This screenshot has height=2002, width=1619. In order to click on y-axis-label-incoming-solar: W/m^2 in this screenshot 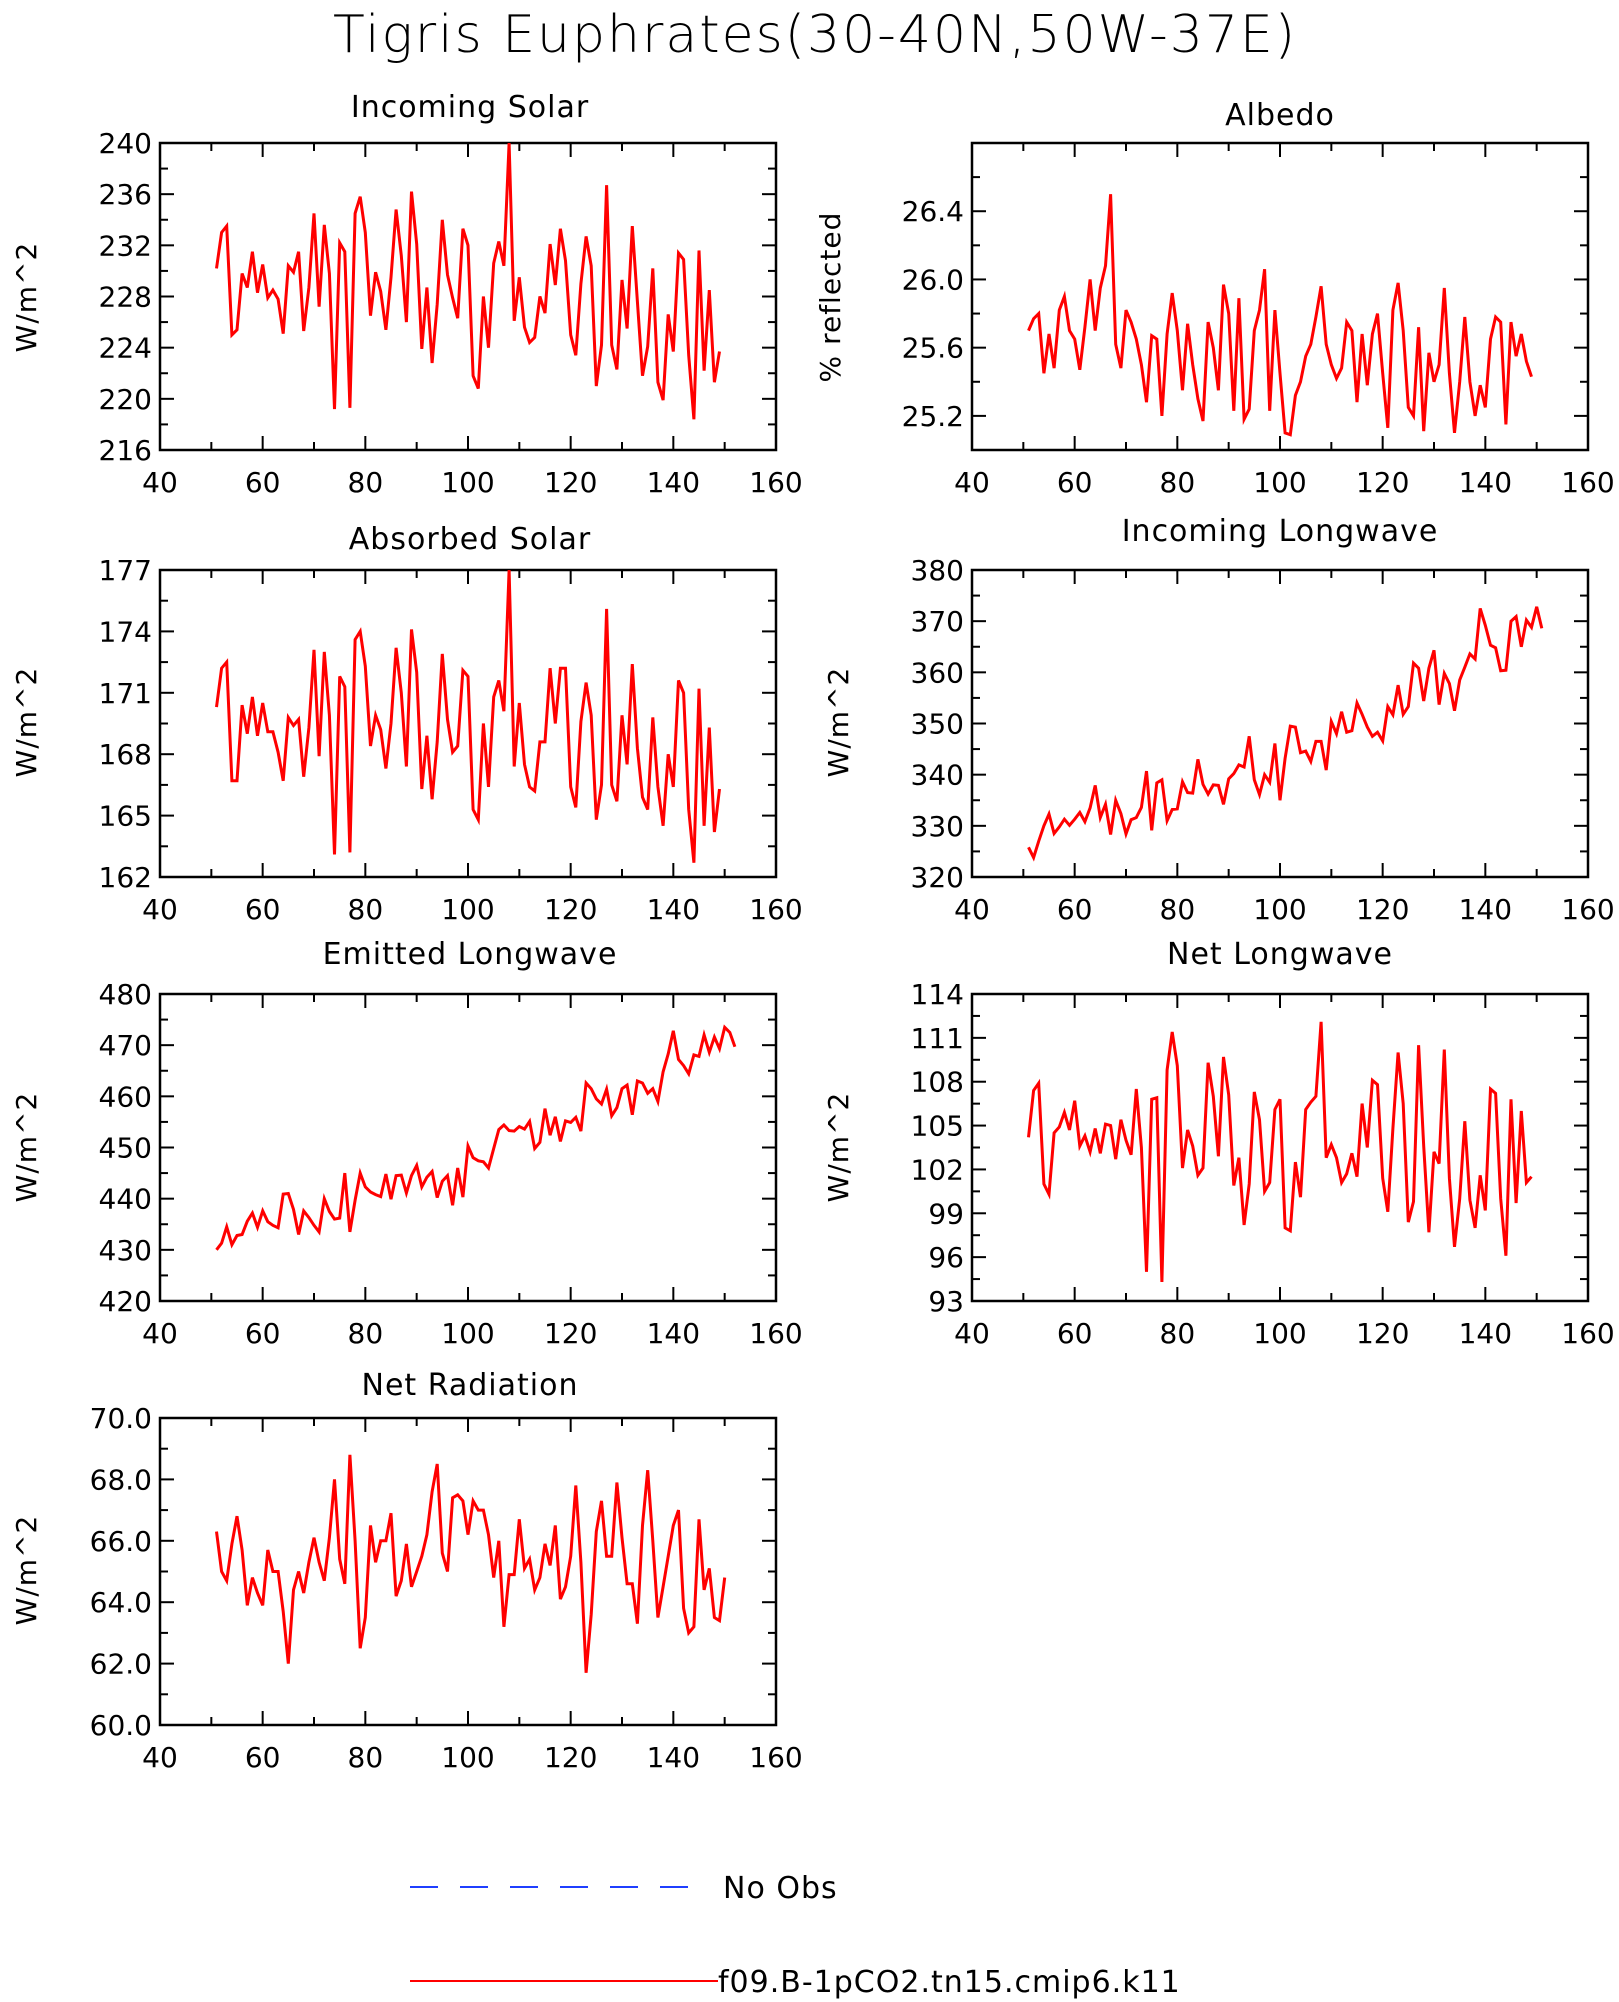, I will do `click(26, 297)`.